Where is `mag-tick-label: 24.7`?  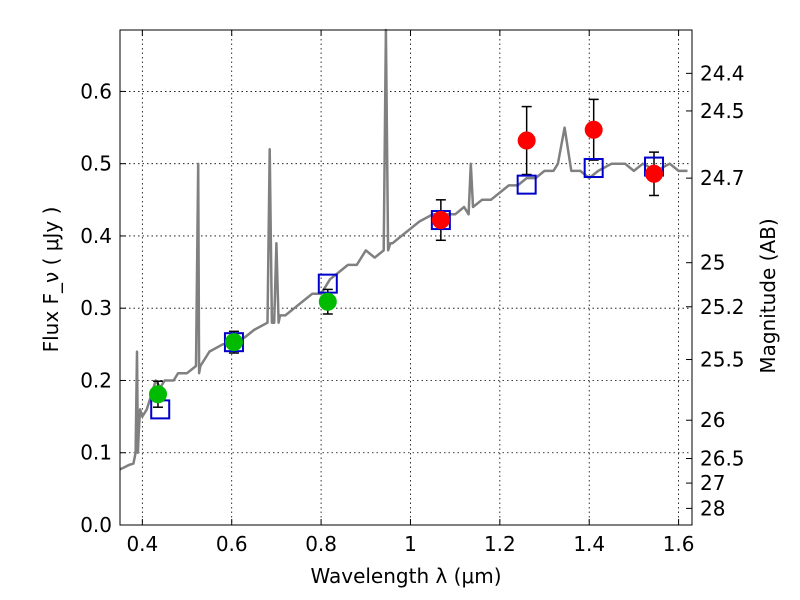
mag-tick-label: 24.7 is located at coordinates (722, 178).